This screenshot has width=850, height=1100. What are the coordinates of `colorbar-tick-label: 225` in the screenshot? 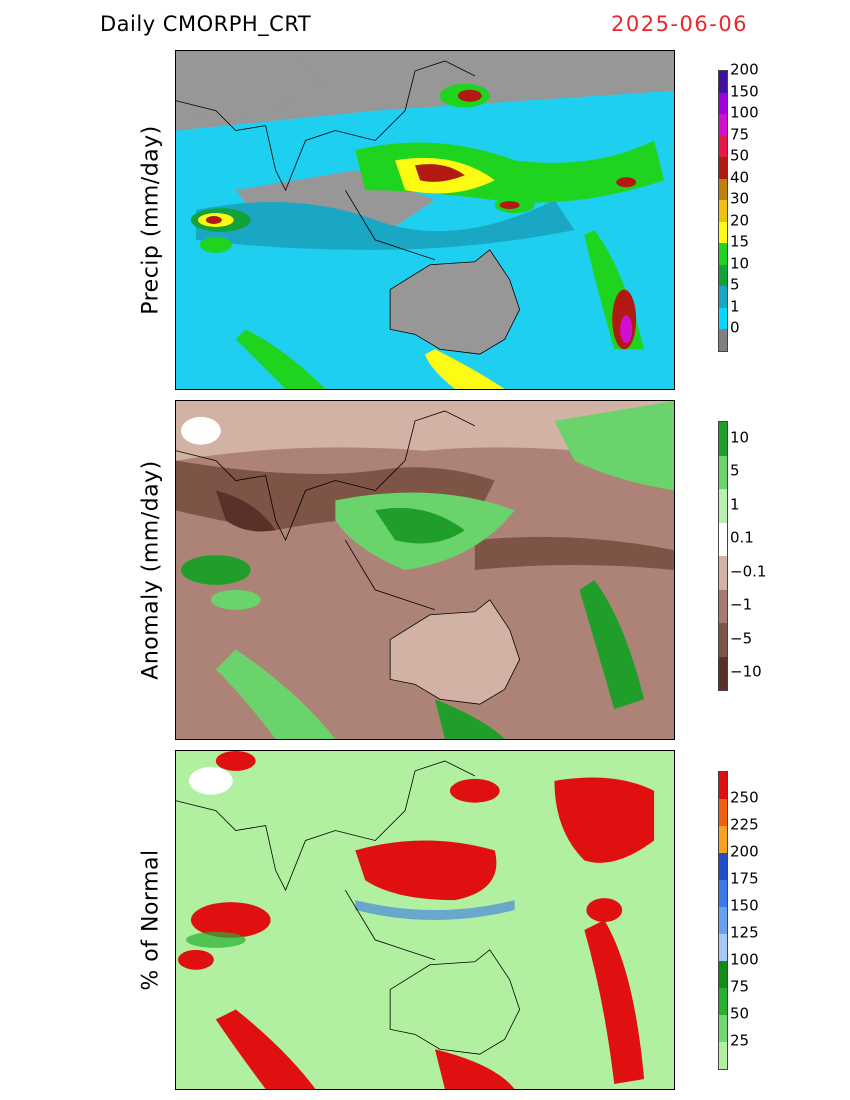 It's located at (744, 824).